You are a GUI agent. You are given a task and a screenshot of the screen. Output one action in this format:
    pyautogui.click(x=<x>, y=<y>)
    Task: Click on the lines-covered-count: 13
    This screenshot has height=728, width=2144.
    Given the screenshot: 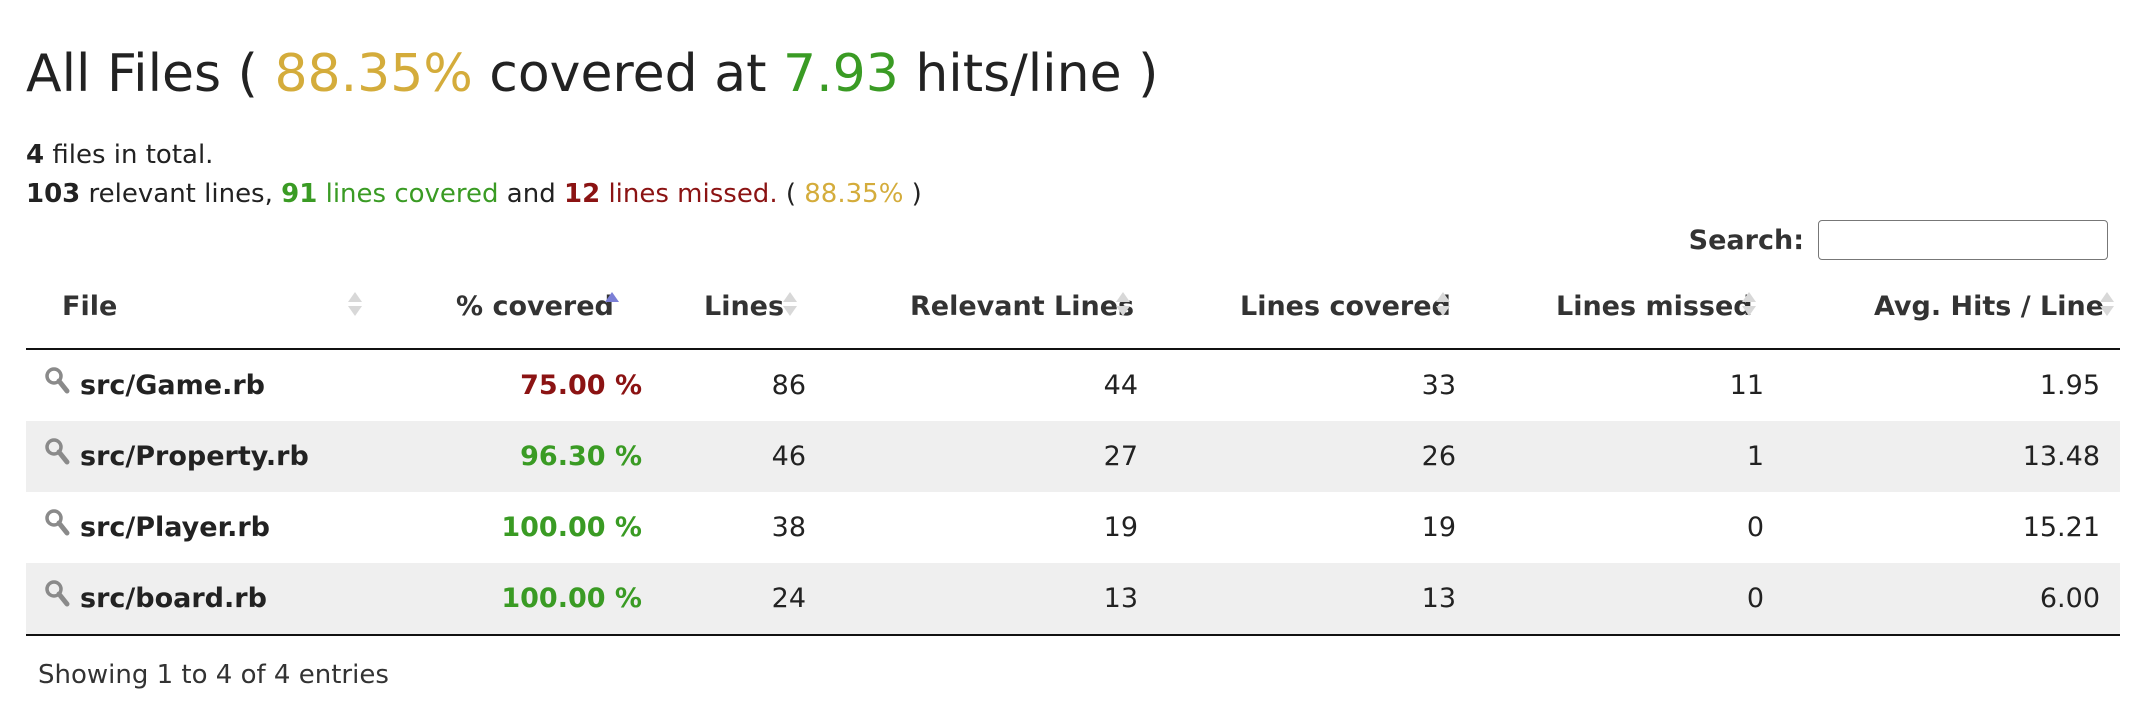 What is the action you would take?
    pyautogui.click(x=1438, y=598)
    